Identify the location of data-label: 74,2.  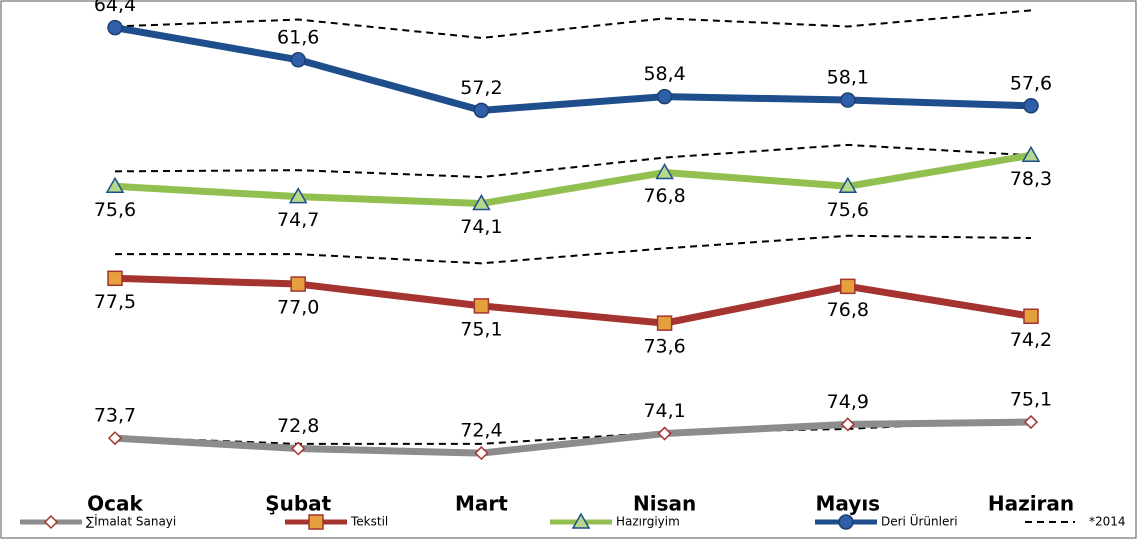
(1031, 340).